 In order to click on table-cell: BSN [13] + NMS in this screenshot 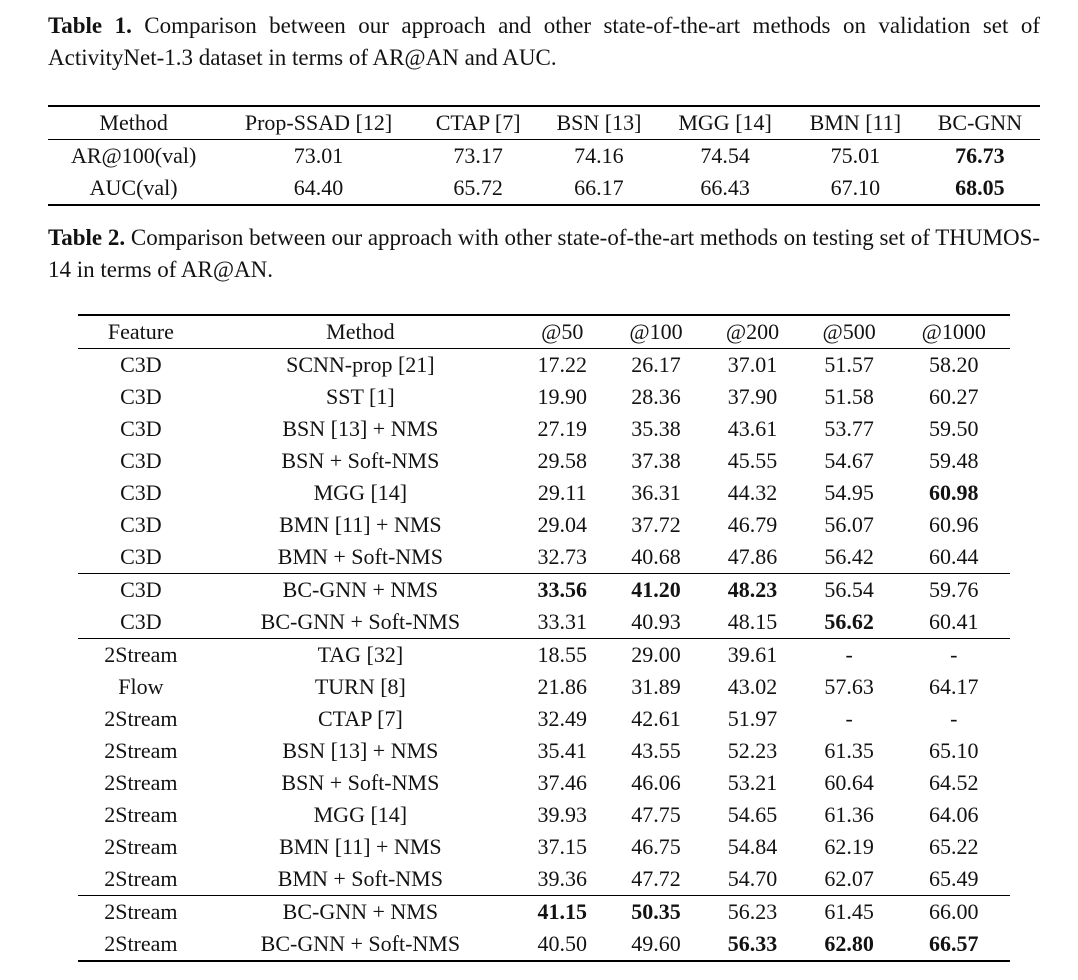, I will do `click(360, 750)`.